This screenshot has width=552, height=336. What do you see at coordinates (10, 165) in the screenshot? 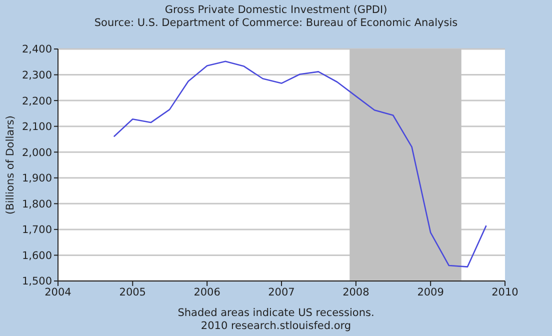
I see `y-axis-title: (Billions of Dollars)` at bounding box center [10, 165].